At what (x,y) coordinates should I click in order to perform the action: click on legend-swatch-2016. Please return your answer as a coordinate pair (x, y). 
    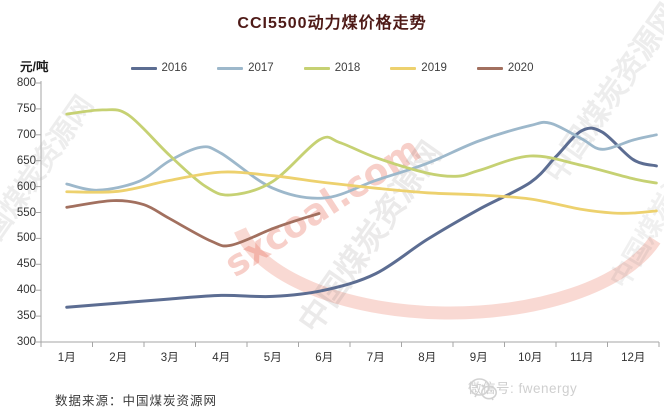
    Looking at the image, I should click on (143, 68).